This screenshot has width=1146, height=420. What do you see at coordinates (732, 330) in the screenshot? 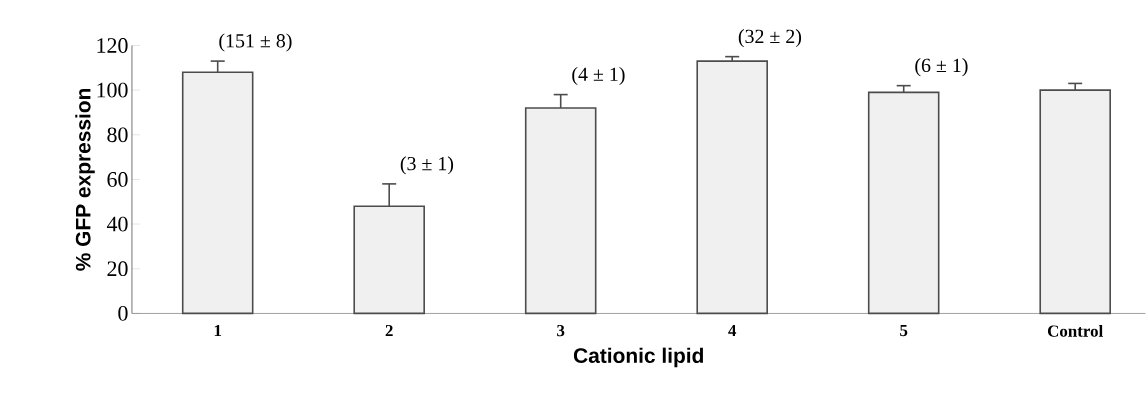
I see `x-tick-label: 4` at bounding box center [732, 330].